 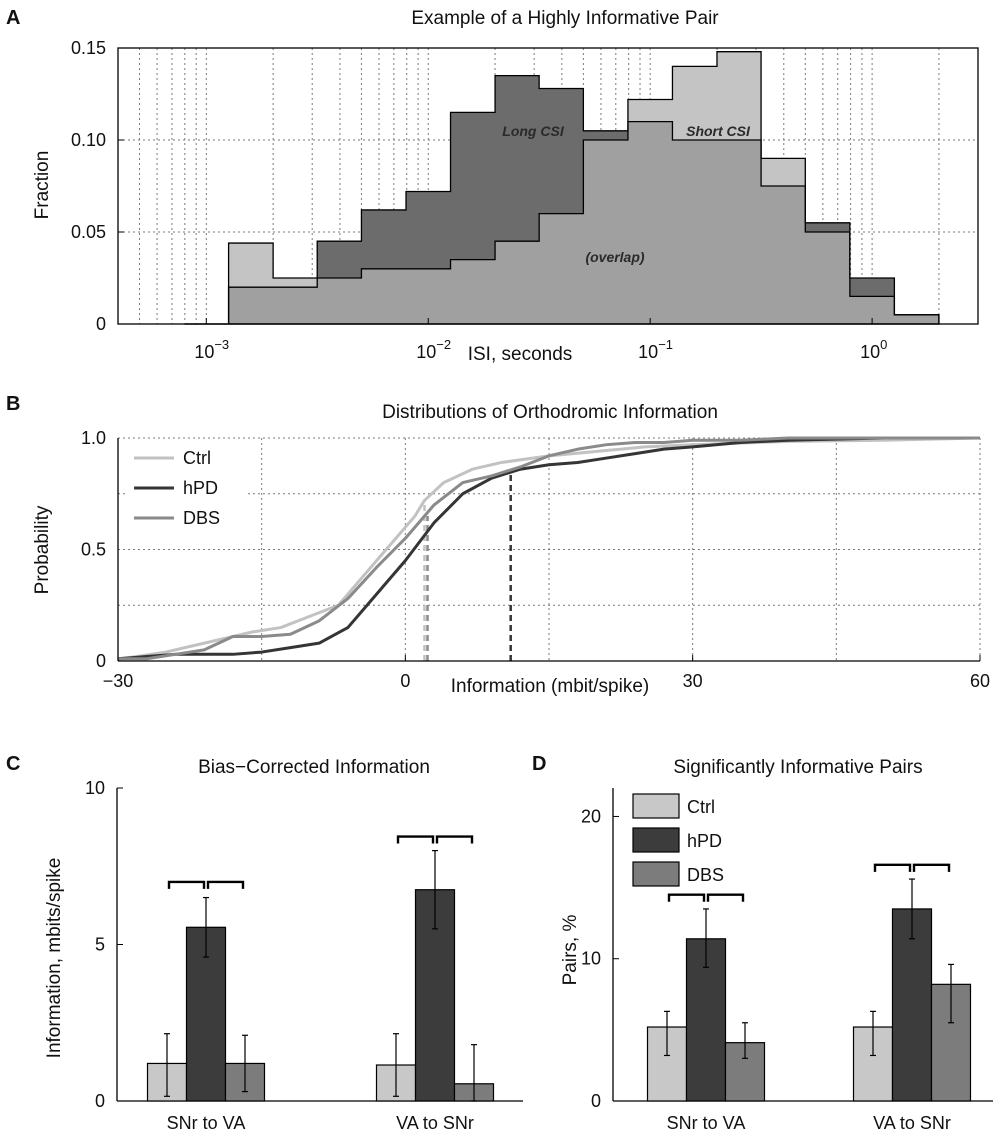 What do you see at coordinates (101, 661) in the screenshot?
I see `y-tick-label-b: 0` at bounding box center [101, 661].